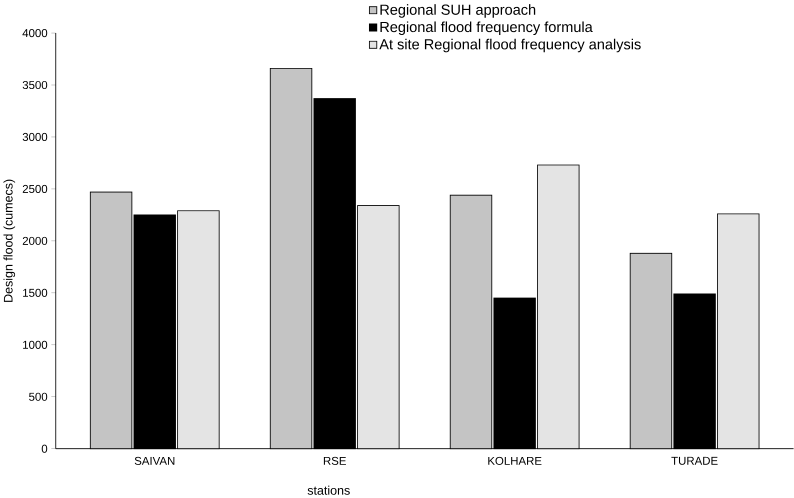 This screenshot has height=498, width=794. Describe the element at coordinates (38, 396) in the screenshot. I see `y-tick-label: 500` at that location.